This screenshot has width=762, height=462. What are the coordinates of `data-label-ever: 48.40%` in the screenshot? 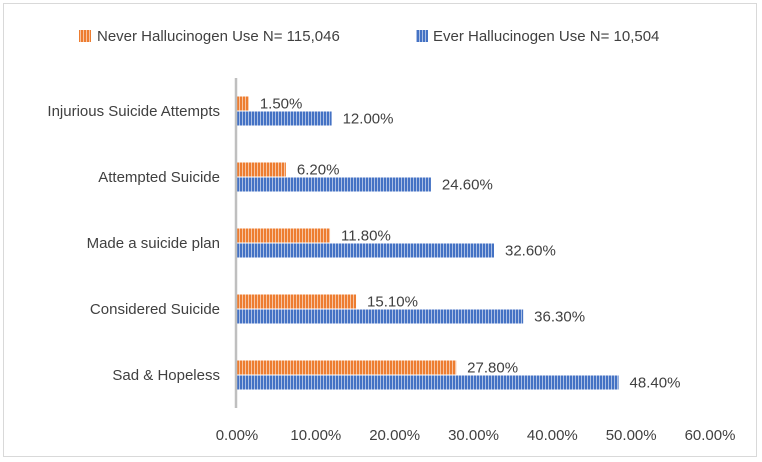 It's located at (655, 383).